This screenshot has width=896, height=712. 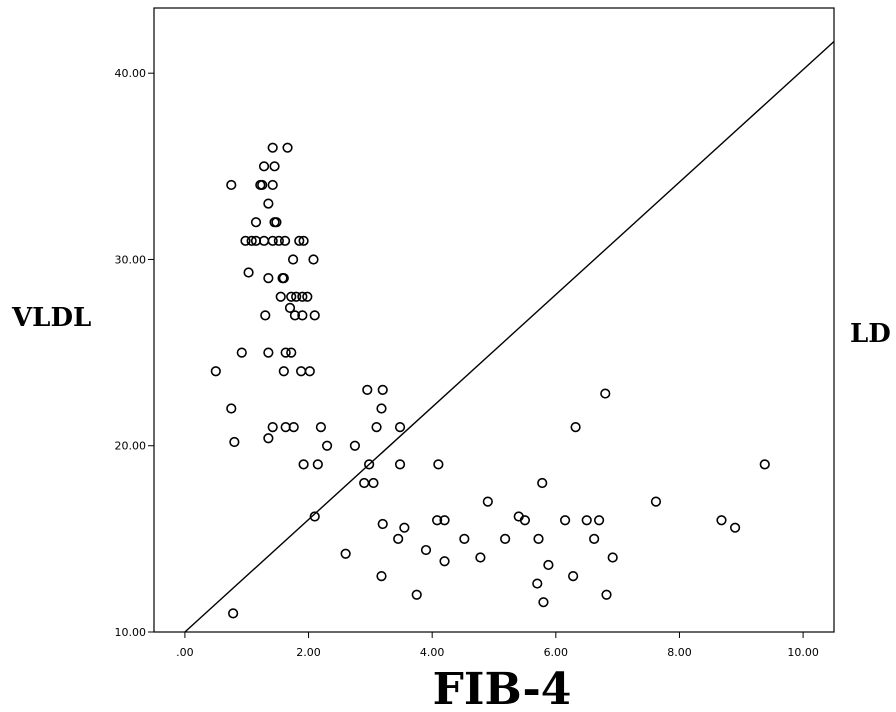 What do you see at coordinates (502, 688) in the screenshot?
I see `x-axis-label: FIB-4` at bounding box center [502, 688].